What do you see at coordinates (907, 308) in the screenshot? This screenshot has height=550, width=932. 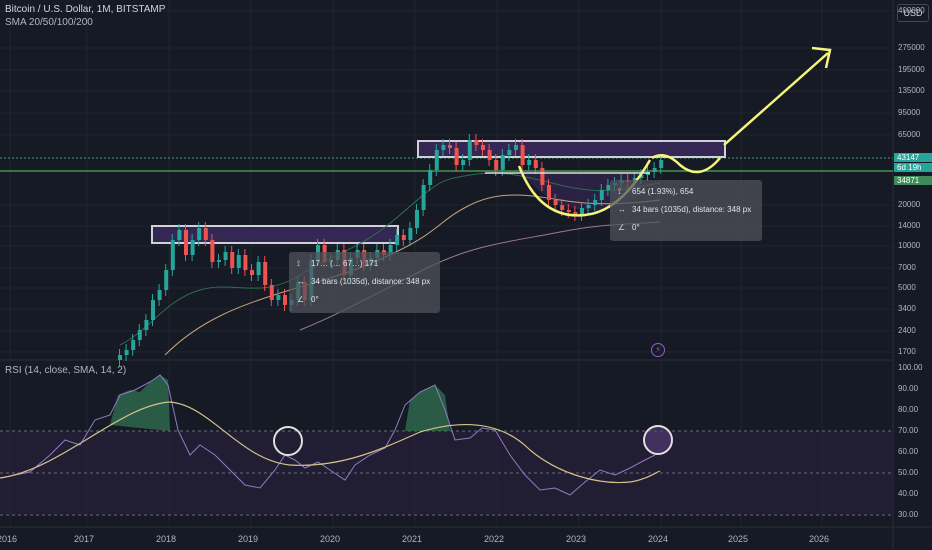 I see `price-axis-label: 3400` at bounding box center [907, 308].